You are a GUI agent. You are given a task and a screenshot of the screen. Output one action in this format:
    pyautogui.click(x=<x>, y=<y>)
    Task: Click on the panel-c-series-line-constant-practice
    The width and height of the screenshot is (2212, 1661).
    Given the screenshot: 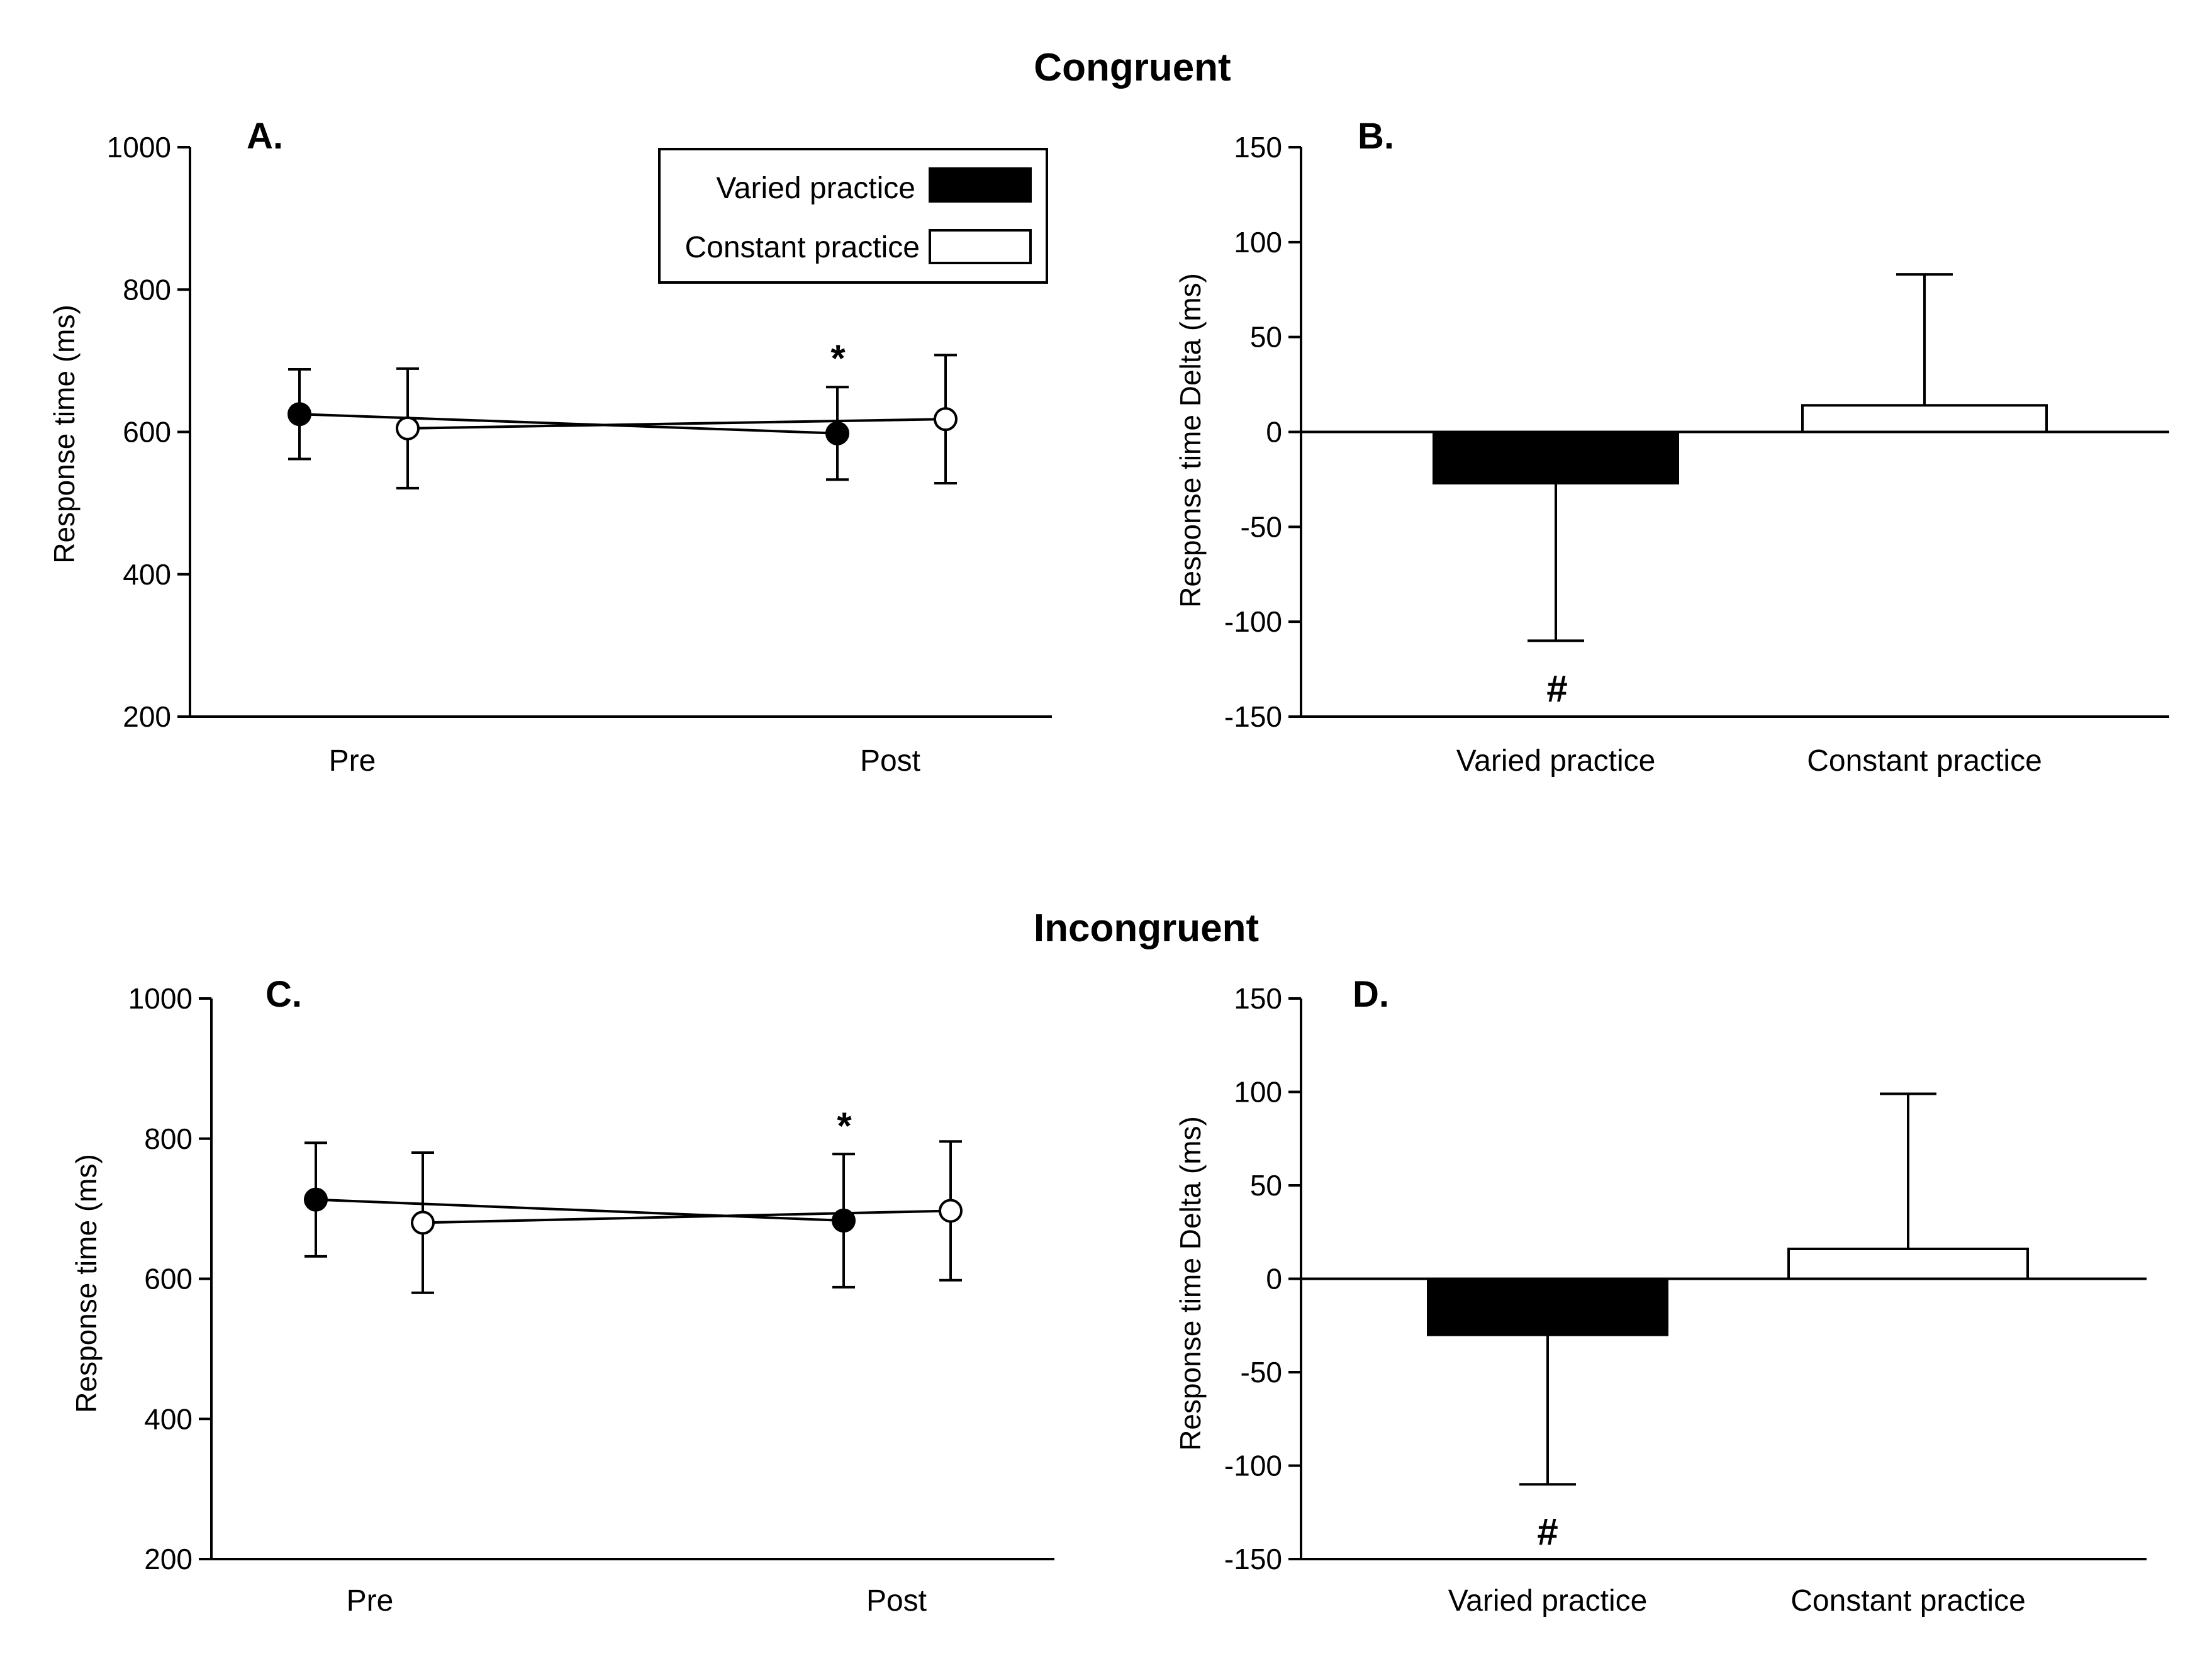 What is the action you would take?
    pyautogui.click(x=686, y=1216)
    